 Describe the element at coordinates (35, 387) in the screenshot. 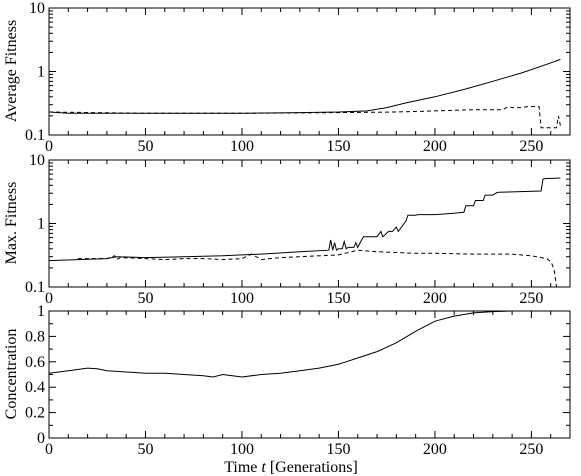

I see `y-tick-label: 0.4` at that location.